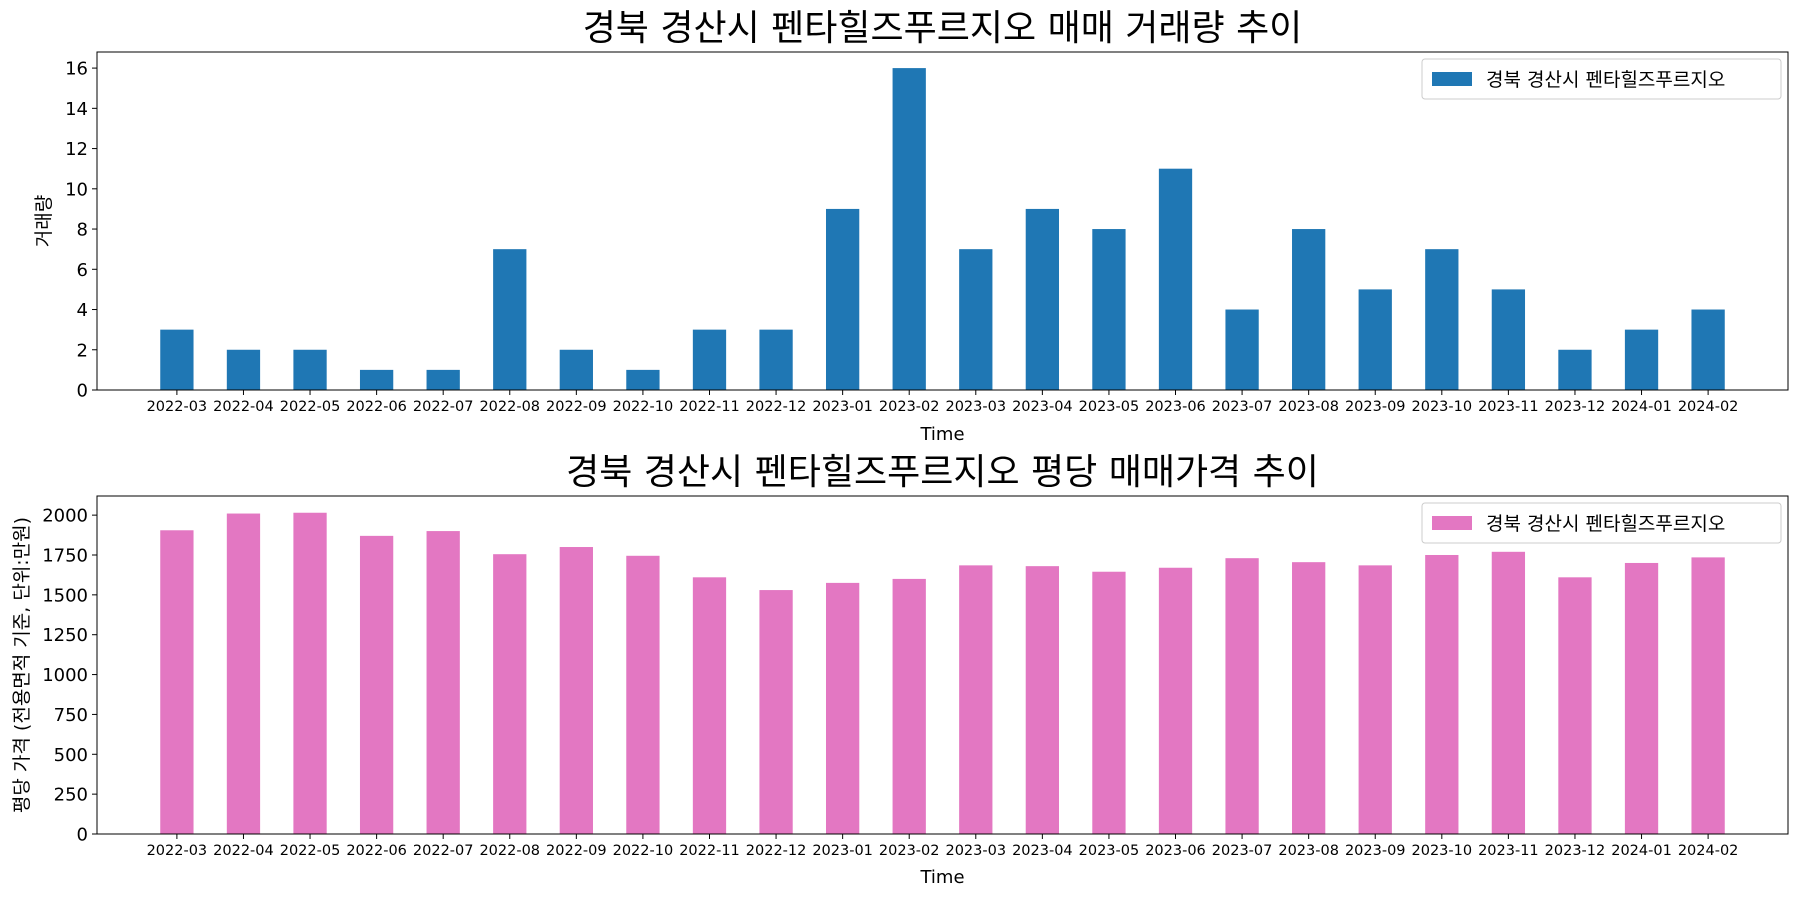 The image size is (1800, 900). Describe the element at coordinates (909, 851) in the screenshot. I see `price-x-tick-label: 2023-02` at that location.